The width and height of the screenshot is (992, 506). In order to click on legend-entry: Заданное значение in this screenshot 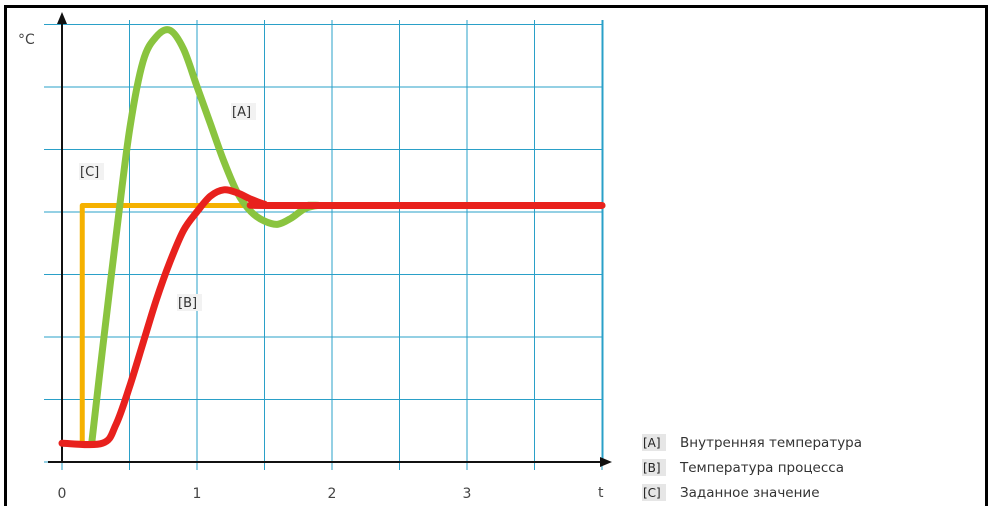, I will do `click(750, 493)`.